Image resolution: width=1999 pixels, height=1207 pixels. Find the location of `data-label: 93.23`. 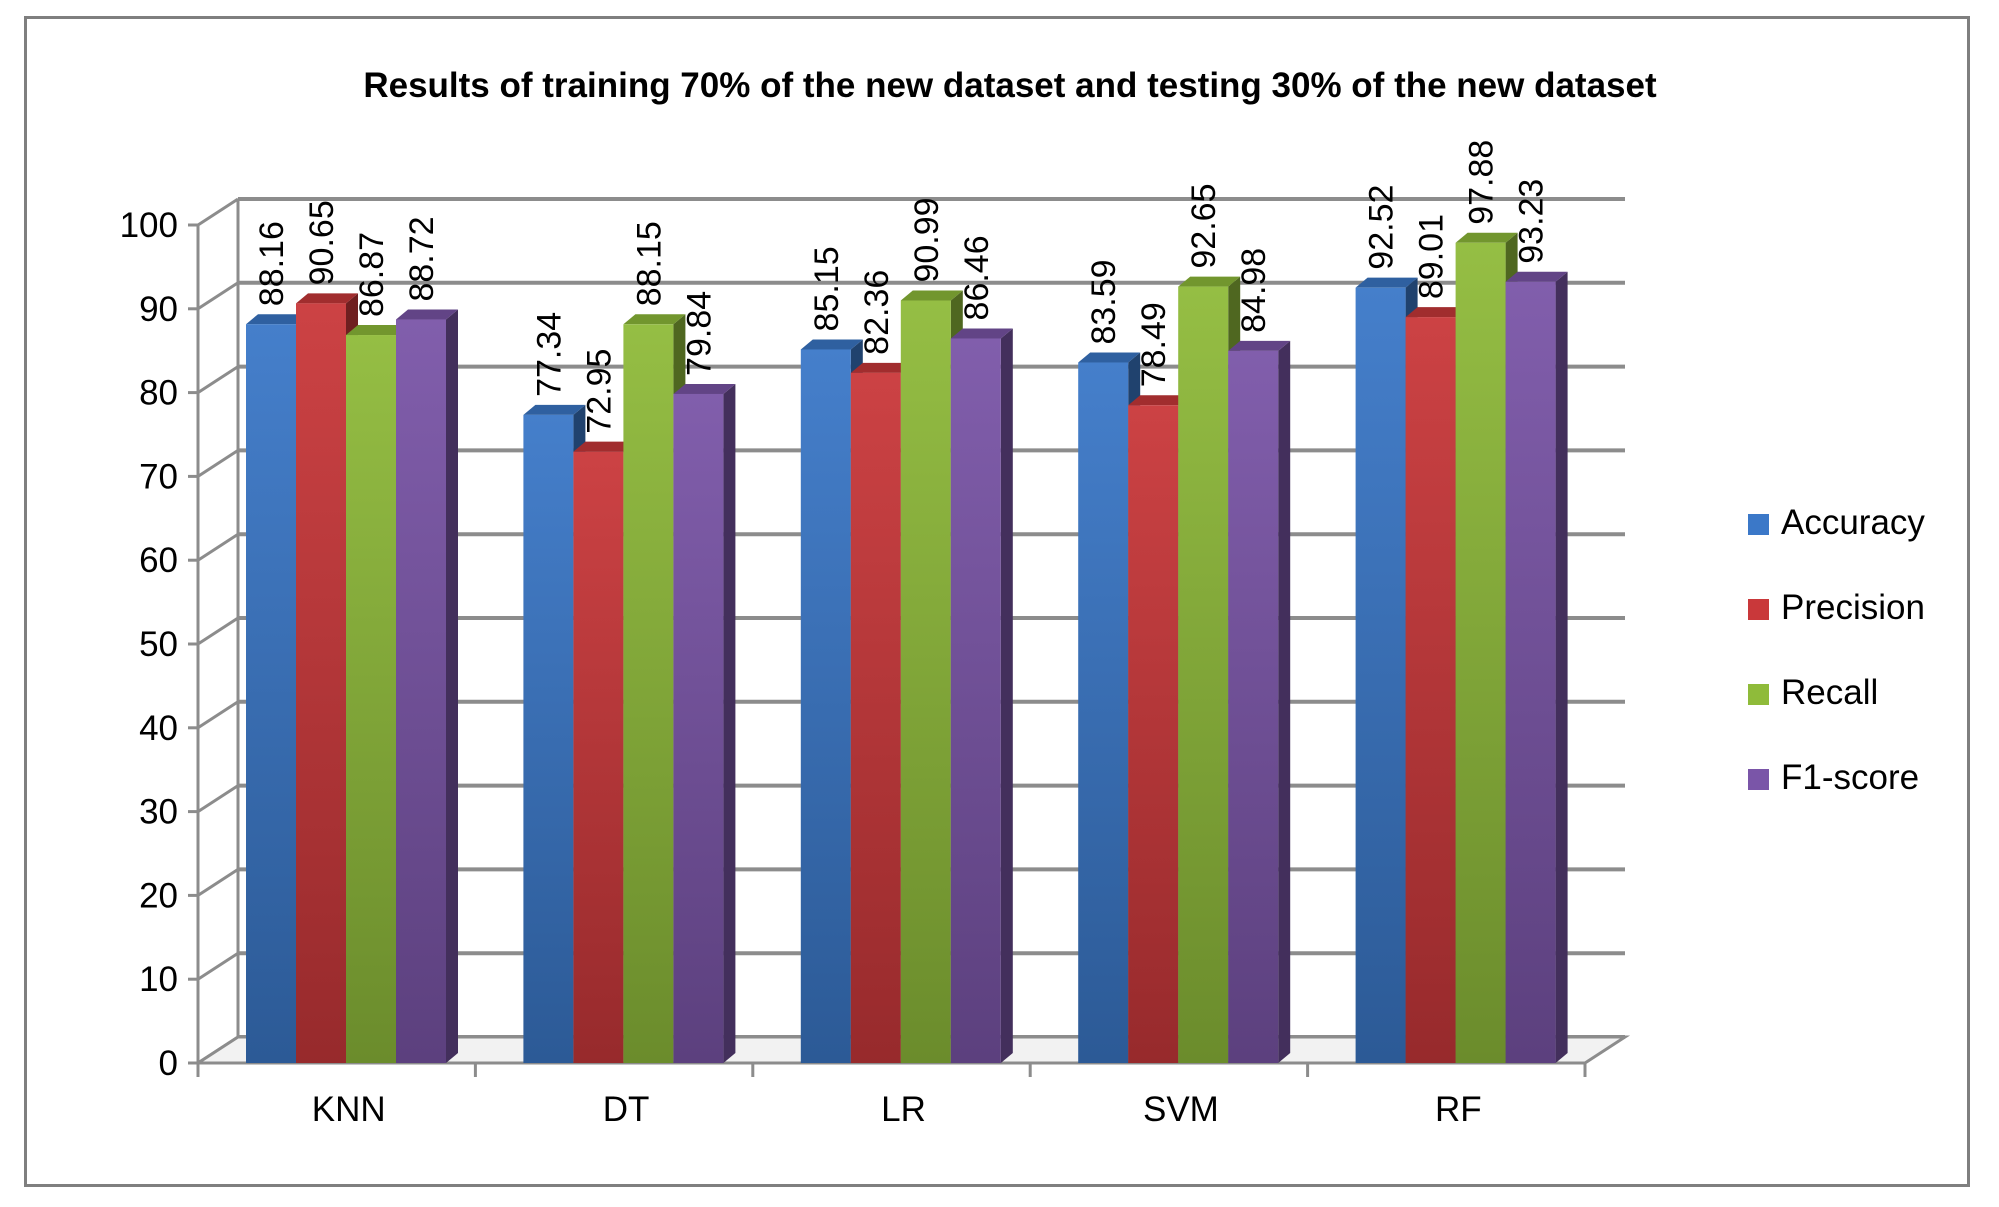

data-label: 93.23 is located at coordinates (1532, 221).